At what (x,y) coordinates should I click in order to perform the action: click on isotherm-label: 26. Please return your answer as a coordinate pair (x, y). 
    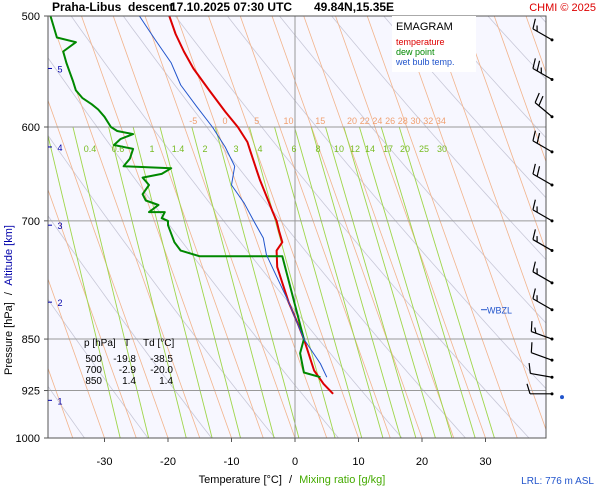
    Looking at the image, I should click on (390, 121).